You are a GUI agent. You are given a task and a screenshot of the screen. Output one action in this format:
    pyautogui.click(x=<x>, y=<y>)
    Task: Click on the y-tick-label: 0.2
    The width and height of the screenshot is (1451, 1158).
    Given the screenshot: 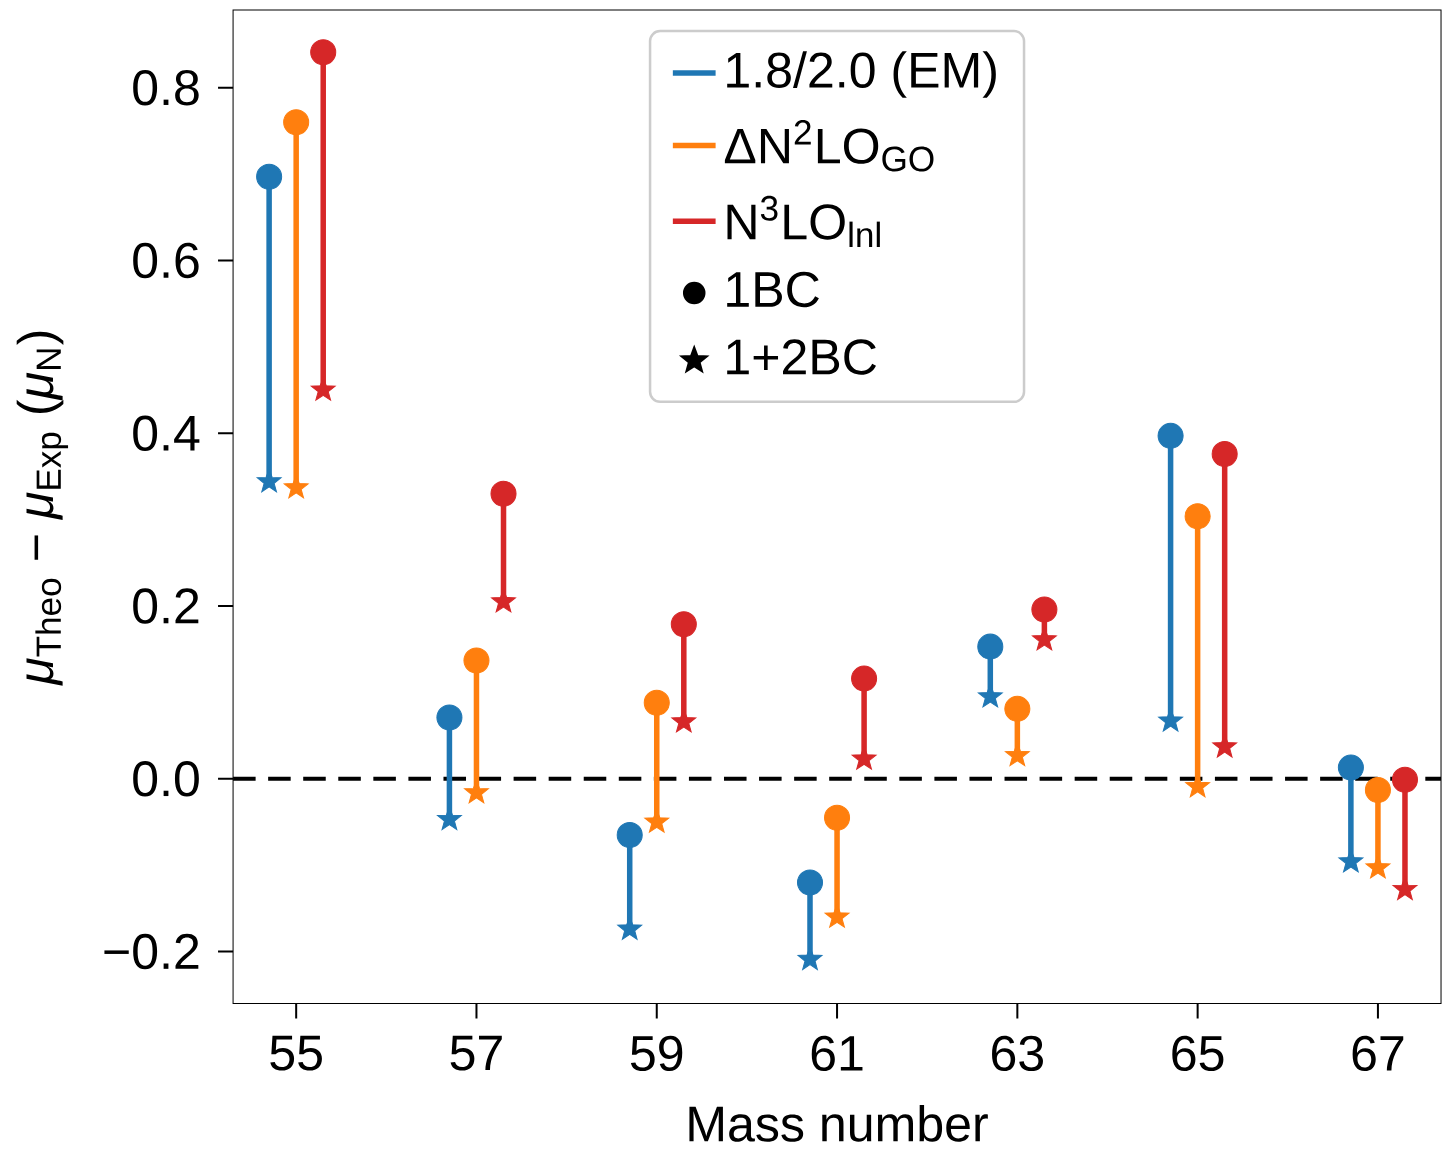 What is the action you would take?
    pyautogui.click(x=166, y=606)
    